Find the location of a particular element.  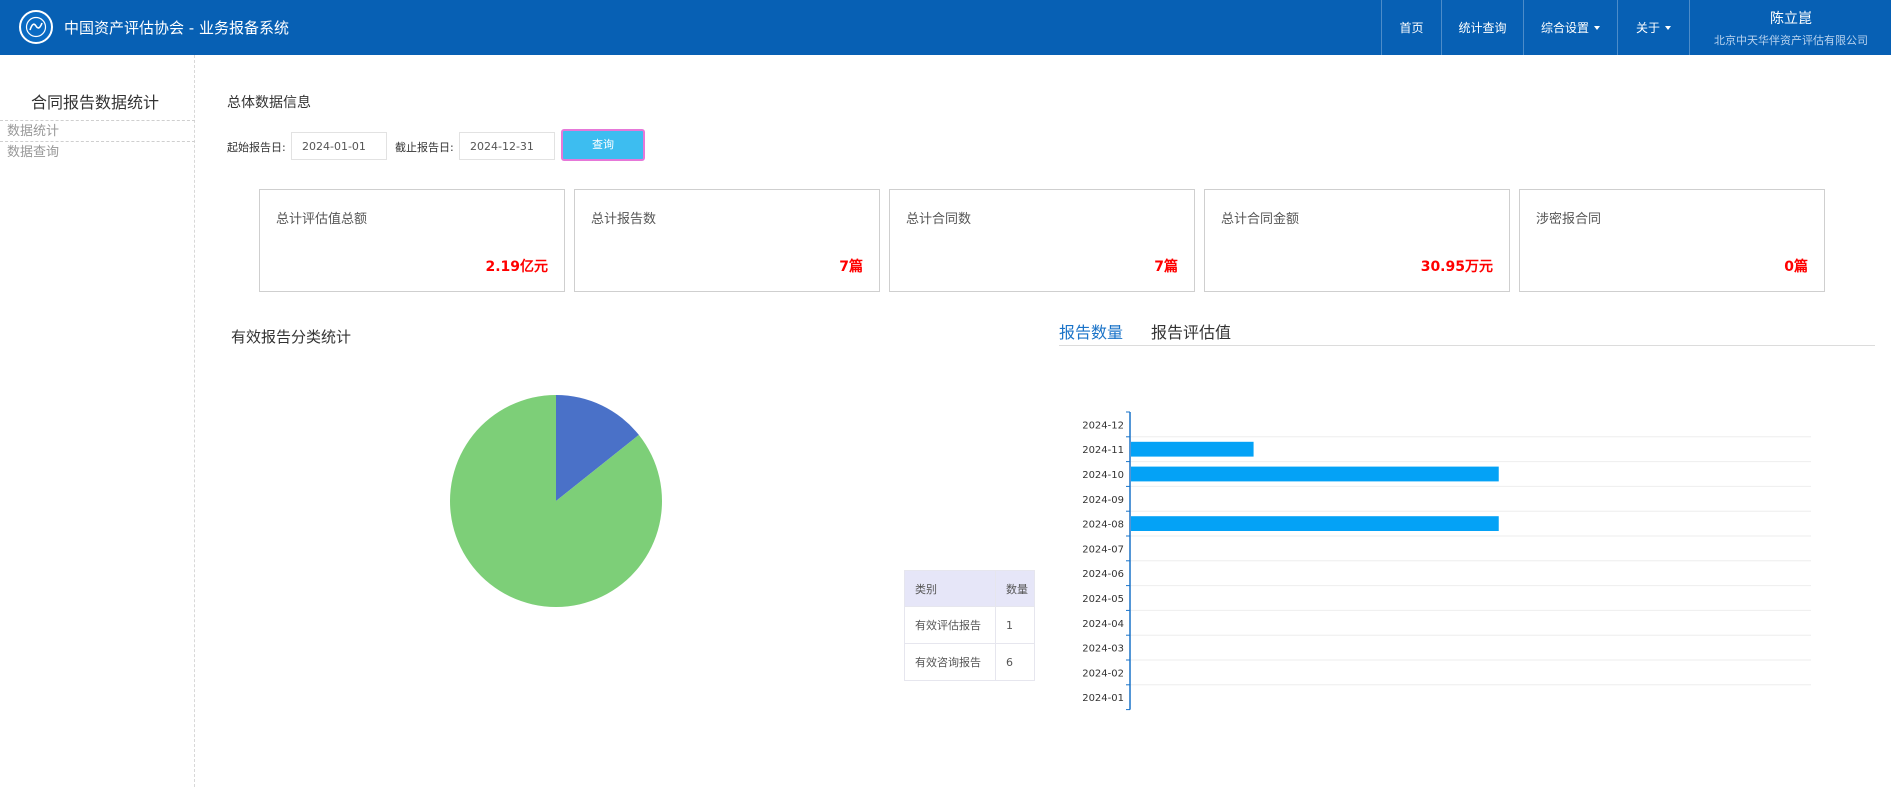

tab-report-count: 报告数量 is located at coordinates (1091, 332).